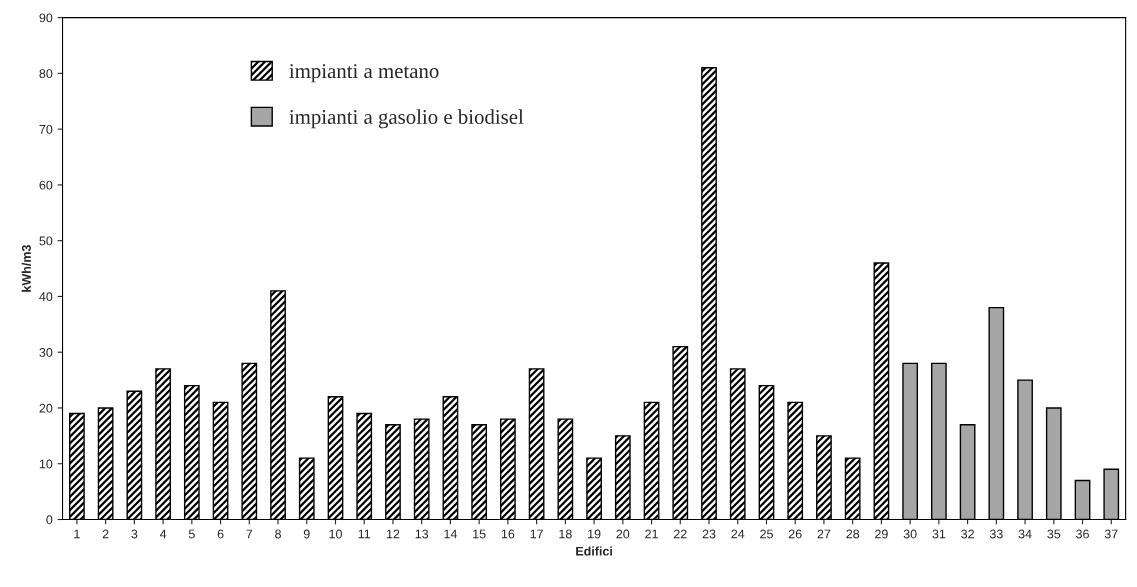  Describe the element at coordinates (46, 18) in the screenshot. I see `y-tick-label: 90` at that location.